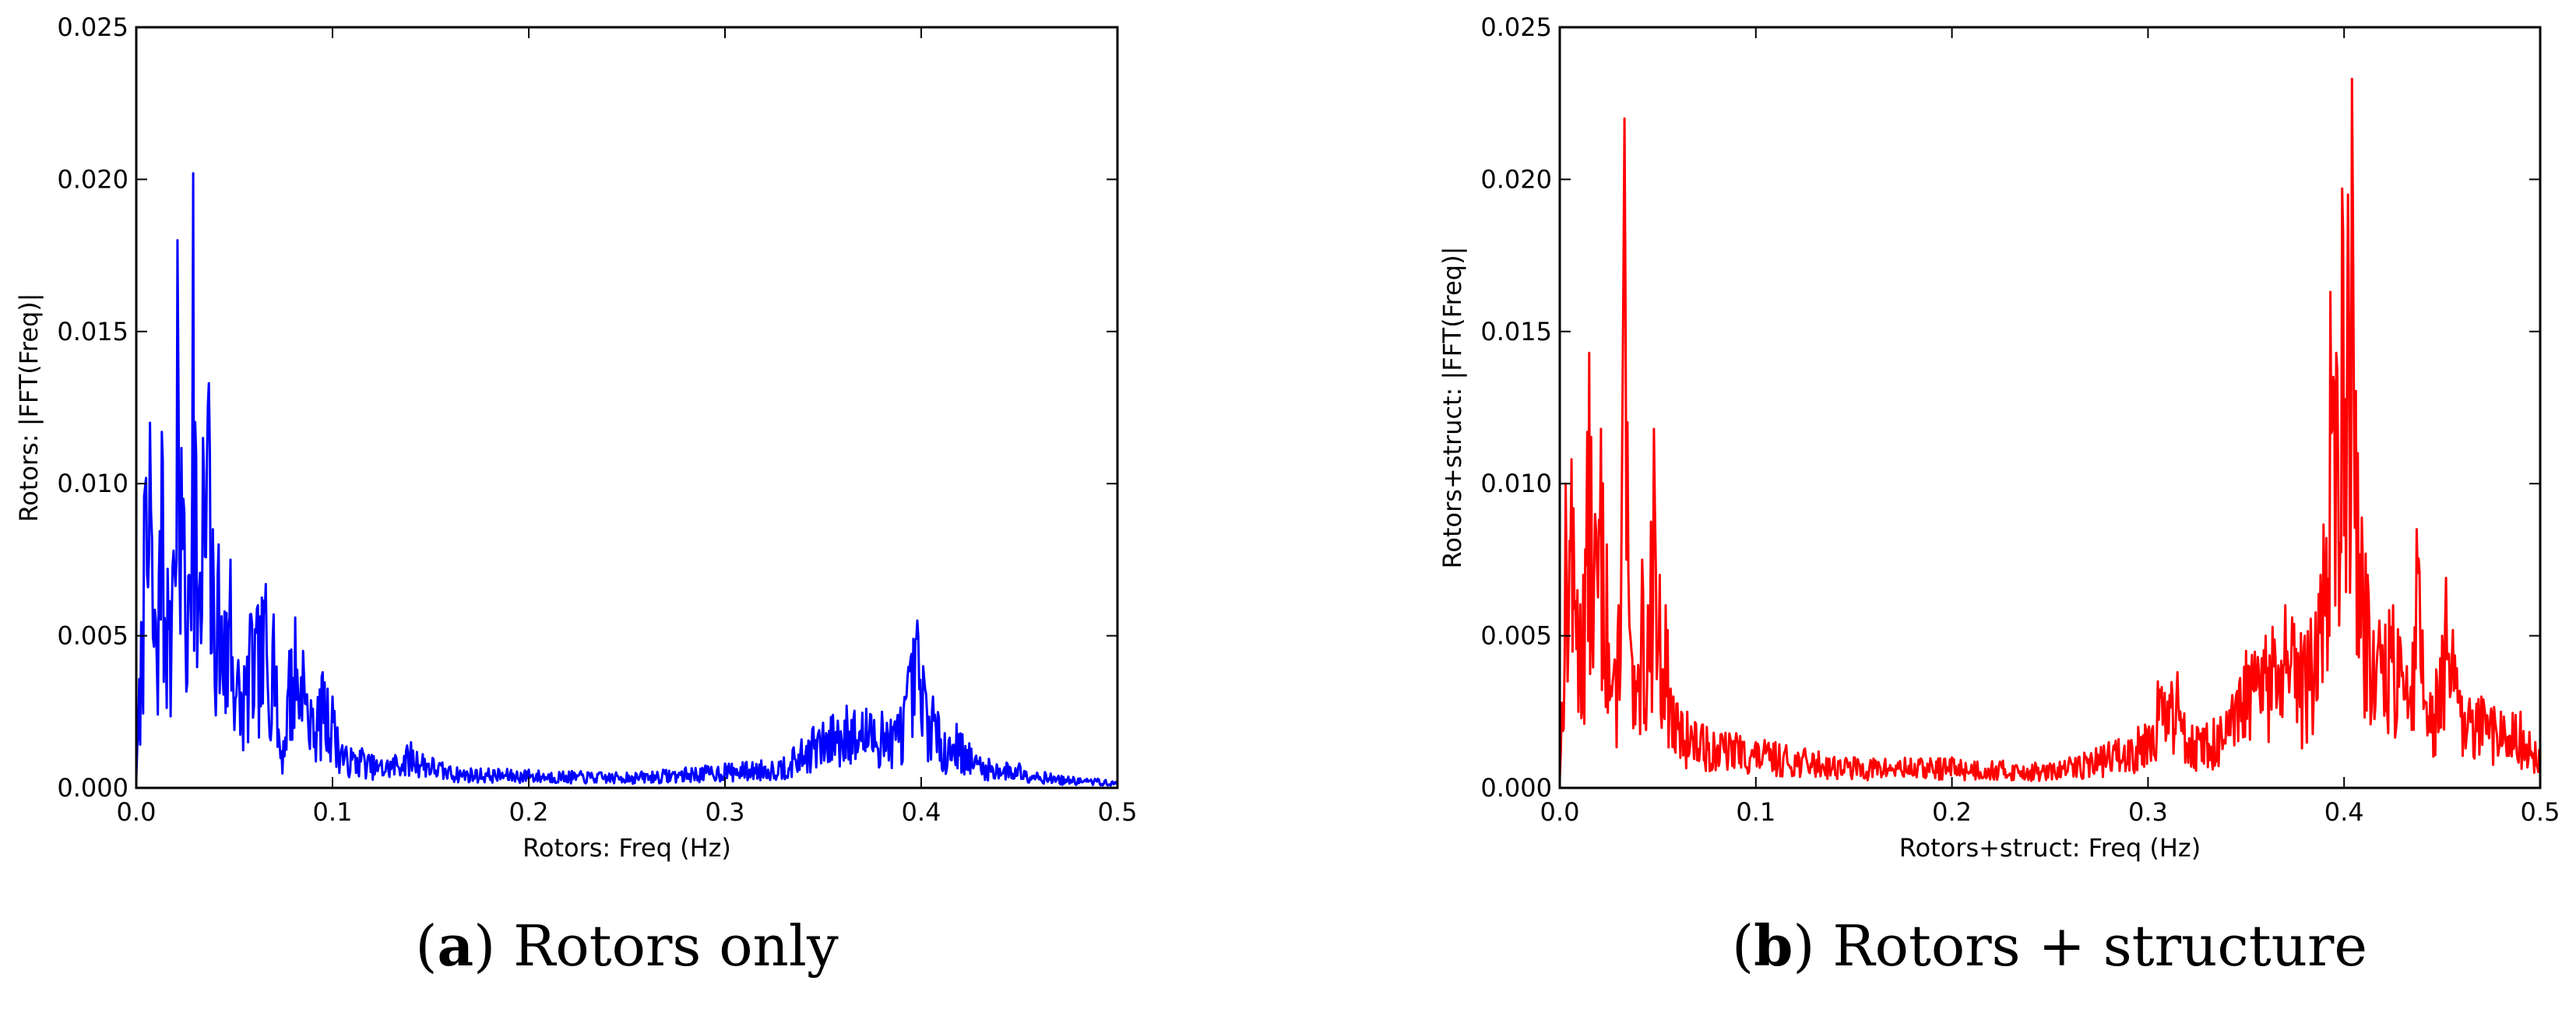 The height and width of the screenshot is (1009, 2576). Describe the element at coordinates (2050, 848) in the screenshot. I see `x-axis-label: Rotors+struct: Freq (Hz)` at that location.